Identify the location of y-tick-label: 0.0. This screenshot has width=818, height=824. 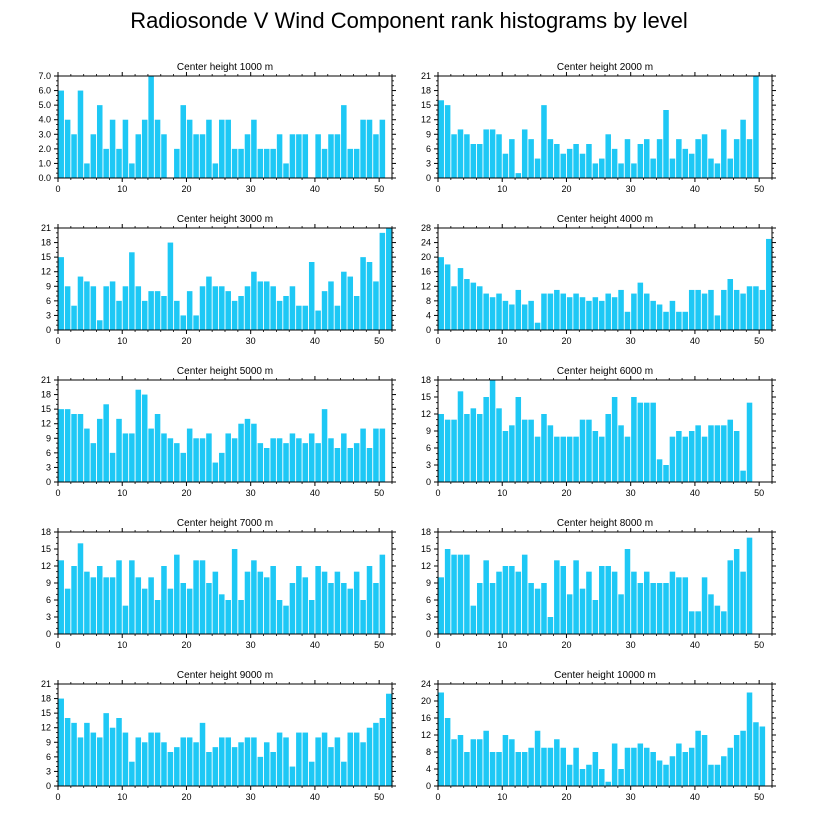
(44, 178).